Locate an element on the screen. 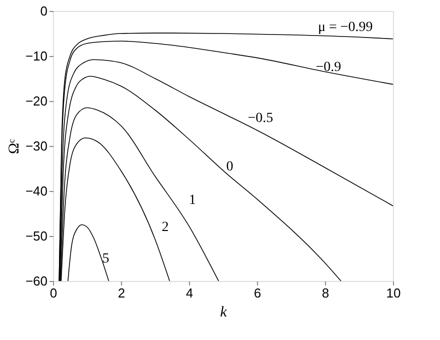  y-tick-label: −20 is located at coordinates (36, 101).